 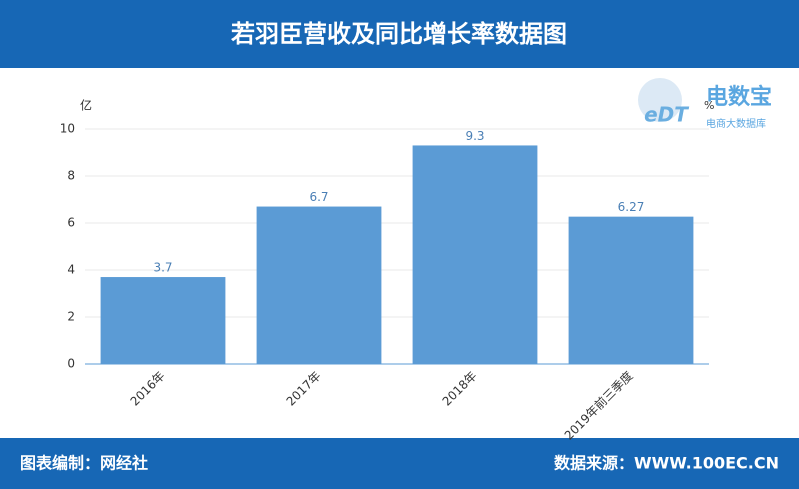 I want to click on y-unit: 亿, so click(x=86, y=105).